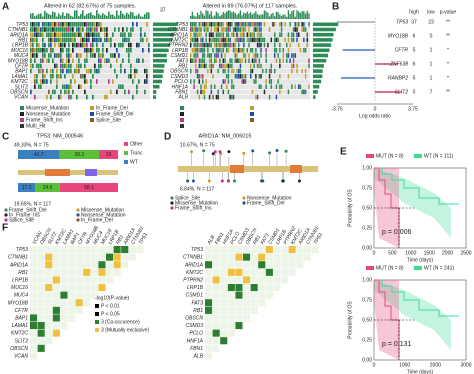 This screenshot has width=474, height=374. I want to click on stacked-segment, so click(79, 154).